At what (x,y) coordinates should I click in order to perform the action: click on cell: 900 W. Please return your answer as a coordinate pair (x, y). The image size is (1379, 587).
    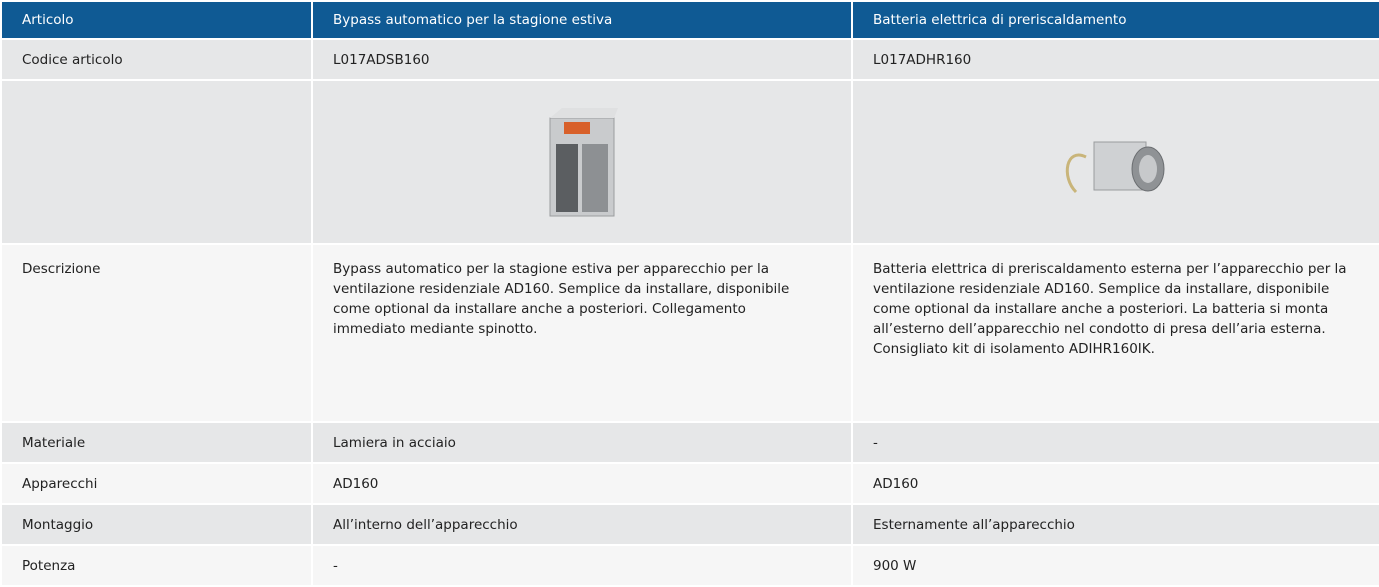
    Looking at the image, I should click on (1115, 565).